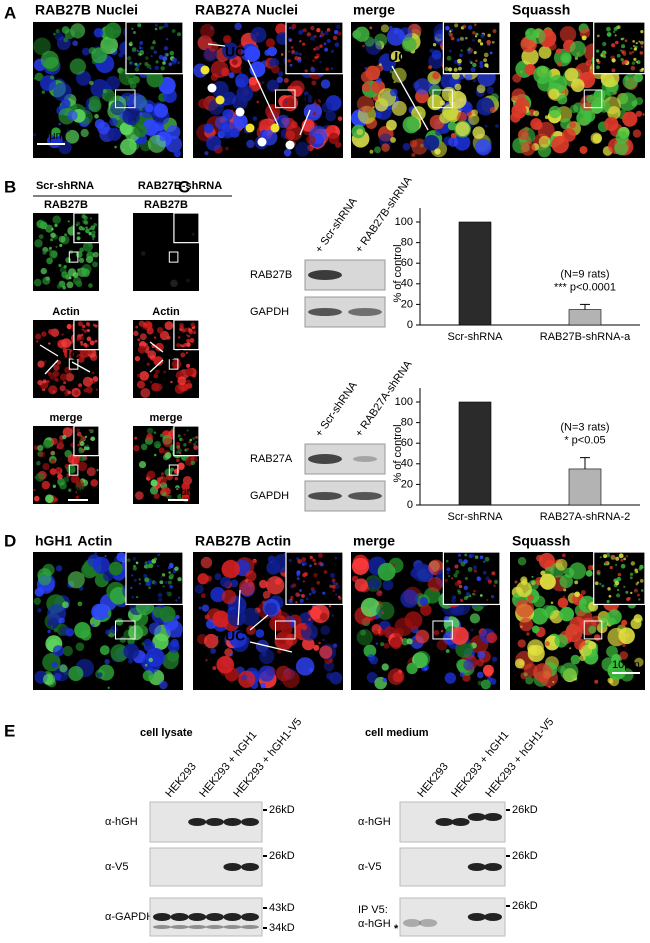 The width and height of the screenshot is (650, 943). Describe the element at coordinates (336, 225) in the screenshot. I see `lane-label: + Scr-shRNA` at that location.